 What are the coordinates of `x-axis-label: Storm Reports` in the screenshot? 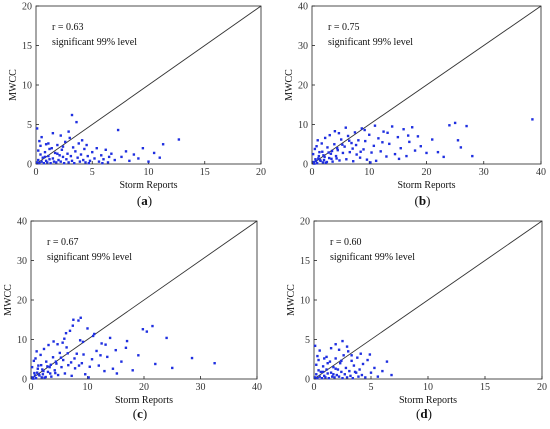 It's located at (428, 400).